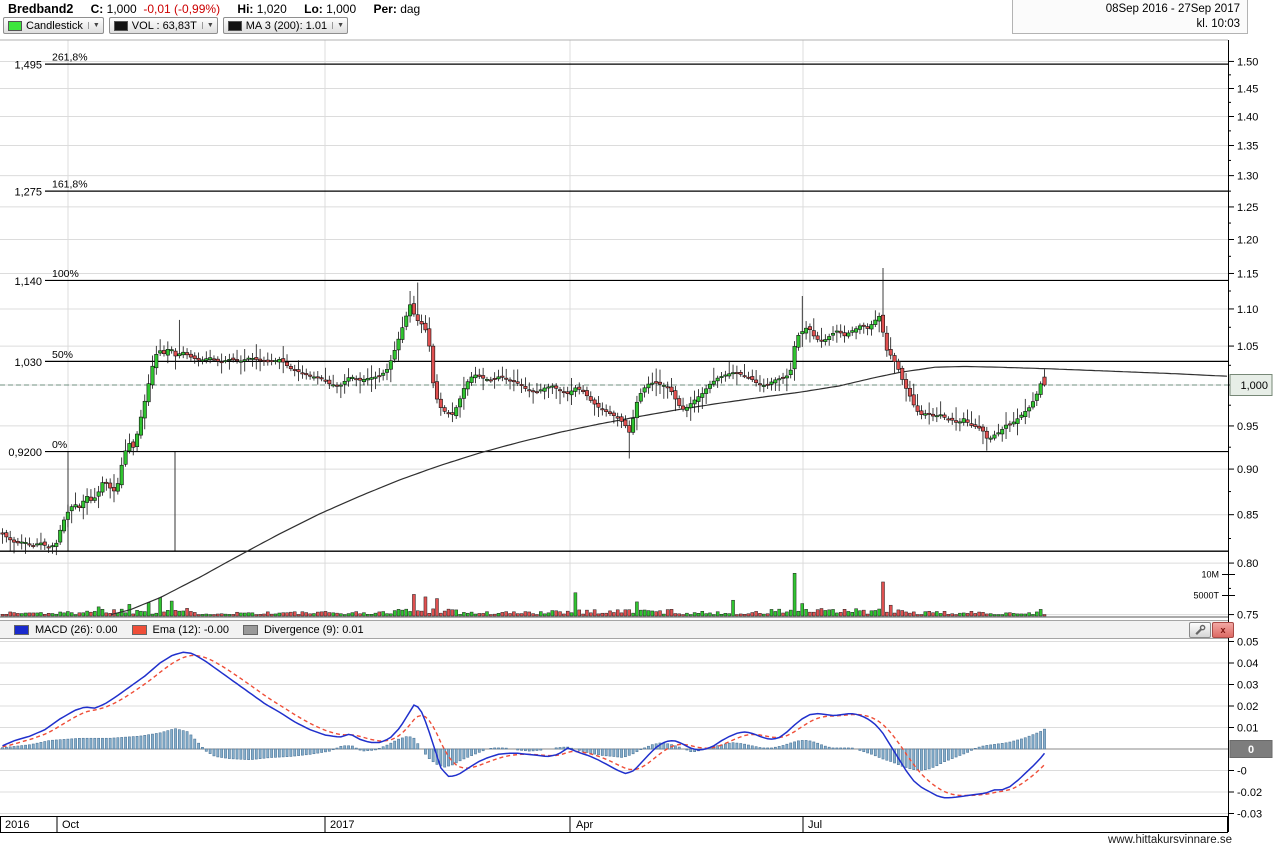 This screenshot has height=850, width=1273. Describe the element at coordinates (180, 630) in the screenshot. I see `ema-legend-item: Ema (12): -0.00` at that location.